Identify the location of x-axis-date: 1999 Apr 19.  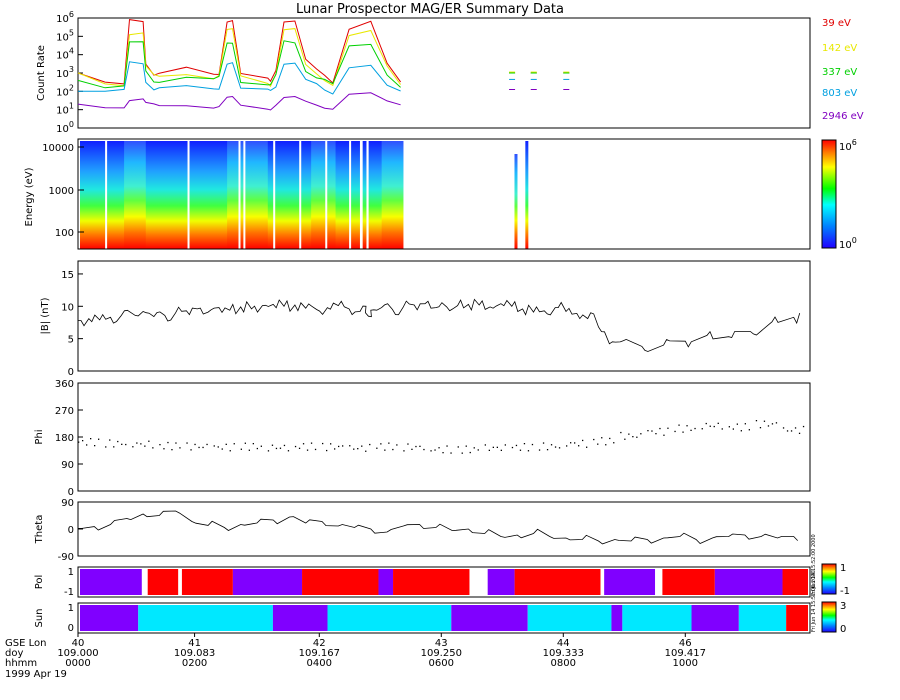
(36, 674).